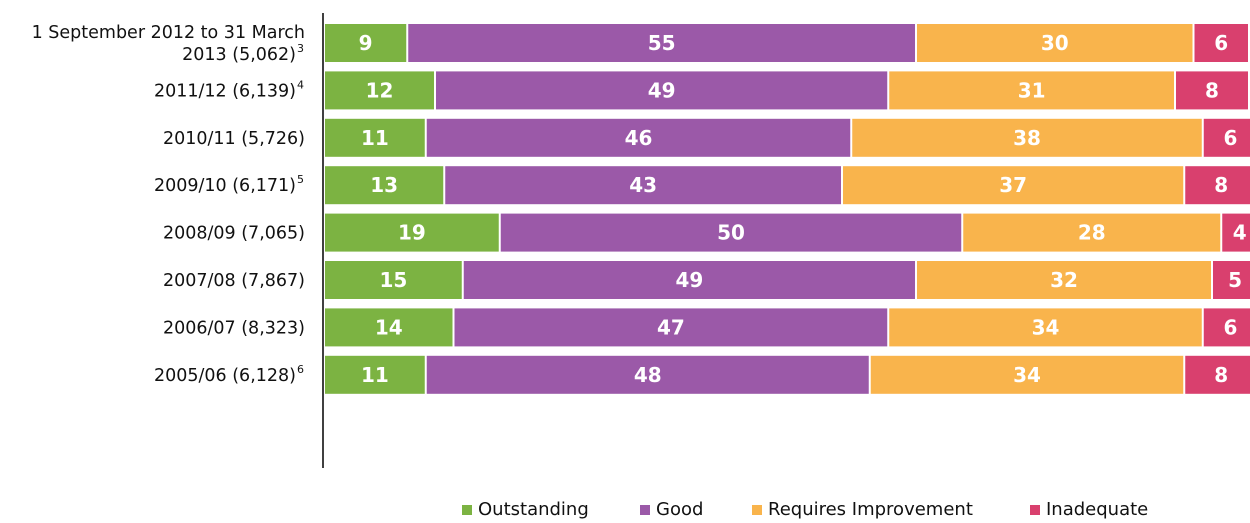 This screenshot has width=1250, height=523. I want to click on legend-item-requires-improvement: Requires Improvement, so click(862, 509).